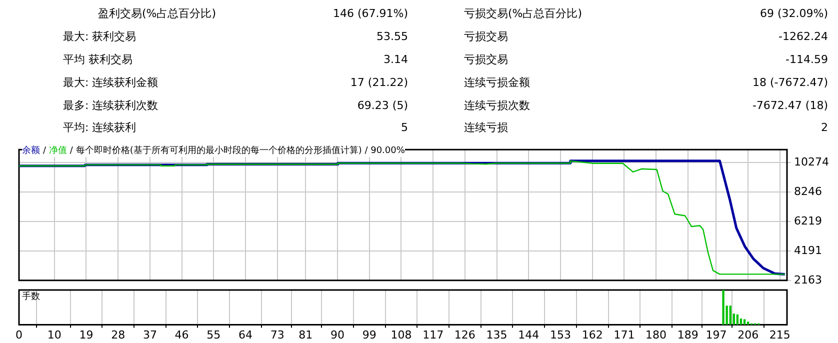  I want to click on x-tick-label: 19, so click(86, 335).